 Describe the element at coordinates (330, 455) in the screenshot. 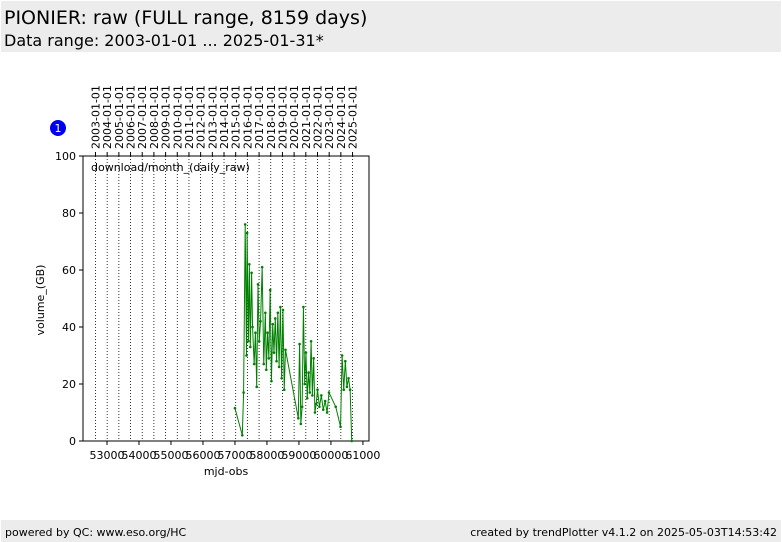

I see `x-tick-label: 60000` at that location.